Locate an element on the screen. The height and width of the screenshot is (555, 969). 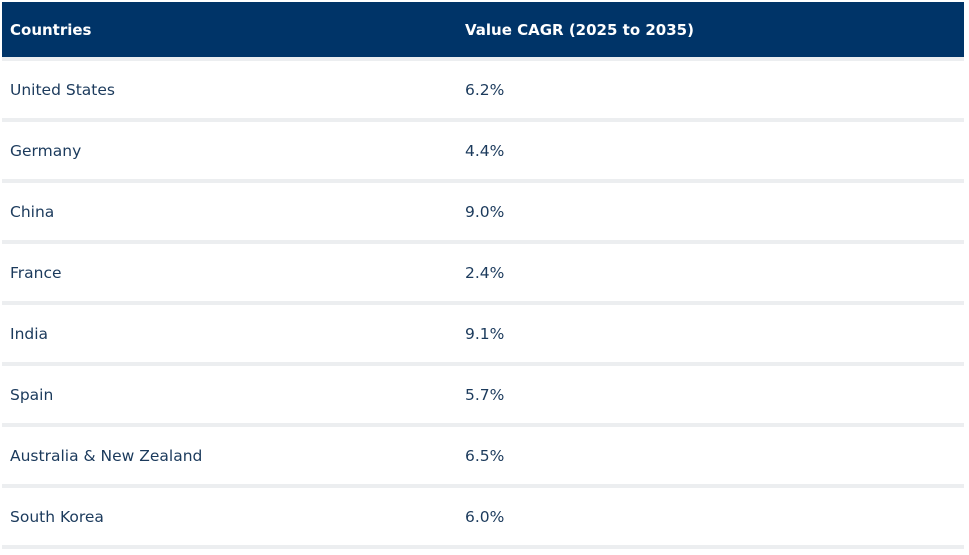
country-cell: France is located at coordinates (36, 272).